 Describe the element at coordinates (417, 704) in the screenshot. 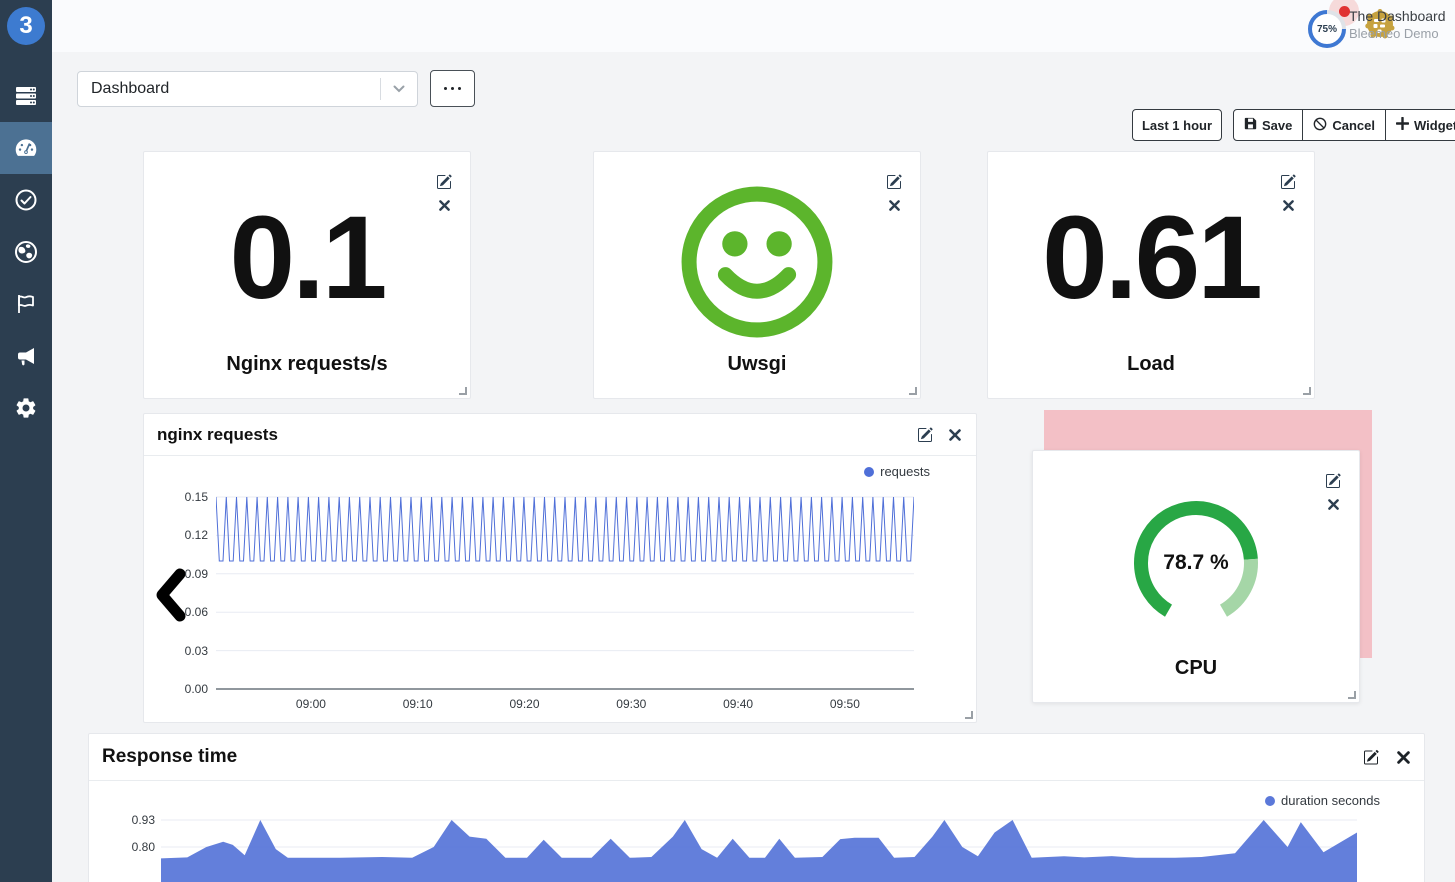

I see `axis-tick-label: 09:10` at that location.